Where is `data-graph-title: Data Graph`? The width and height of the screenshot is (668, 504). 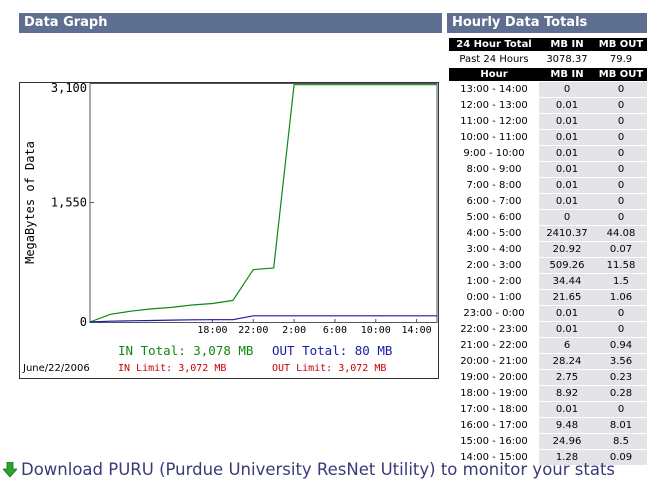 data-graph-title: Data Graph is located at coordinates (230, 23).